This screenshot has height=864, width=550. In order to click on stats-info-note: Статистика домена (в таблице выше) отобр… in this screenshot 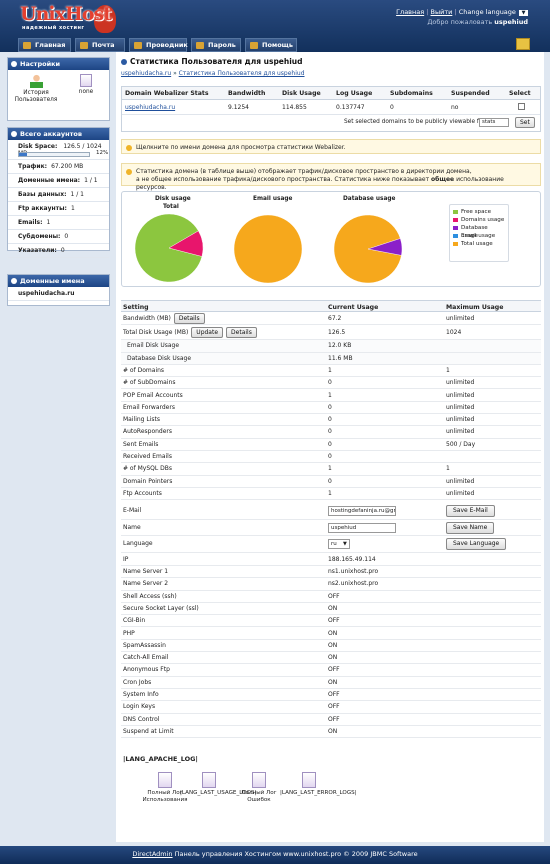, I will do `click(331, 177)`.